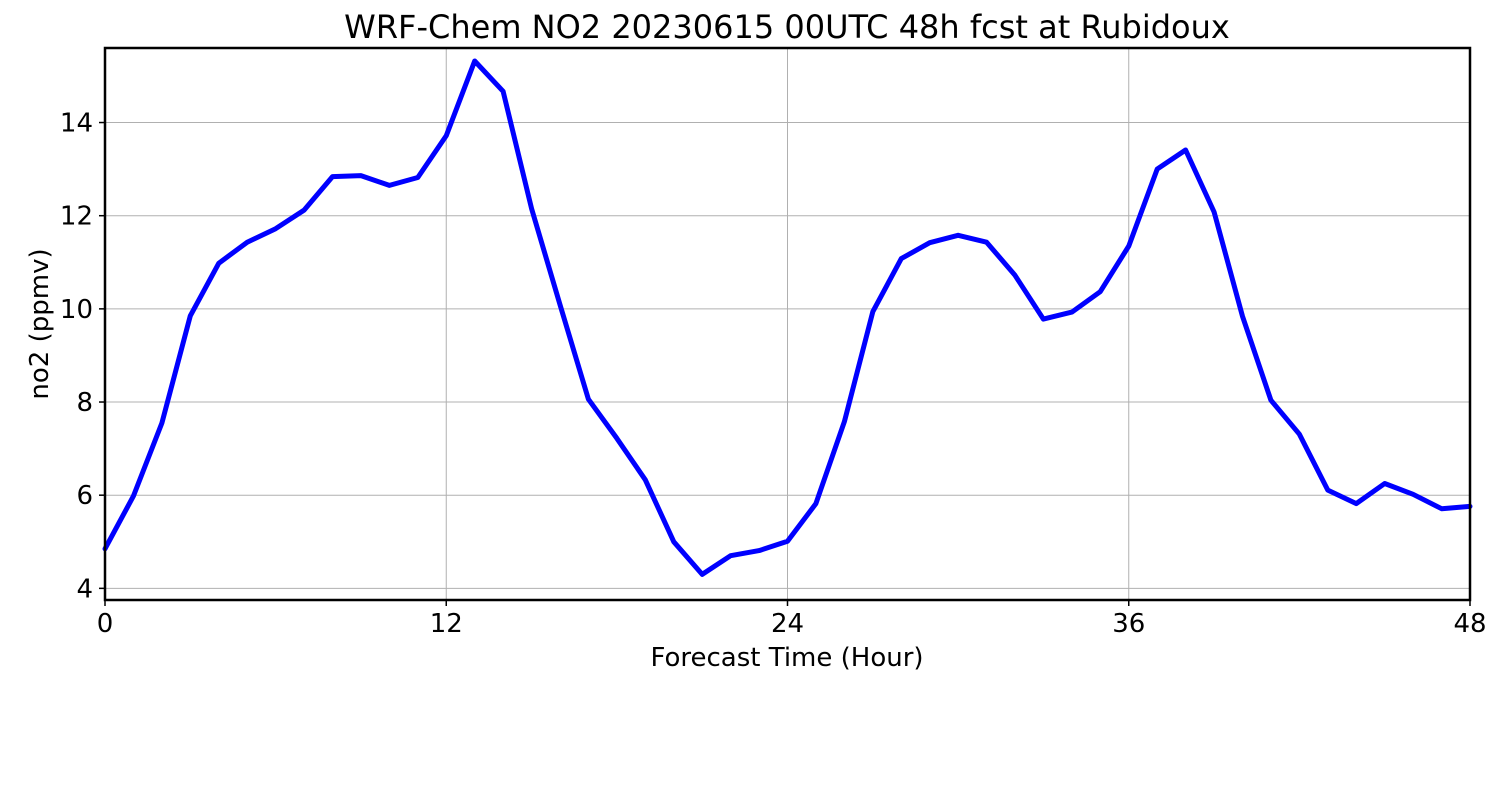 The height and width of the screenshot is (800, 1500). I want to click on y-tick-label: 14, so click(76, 124).